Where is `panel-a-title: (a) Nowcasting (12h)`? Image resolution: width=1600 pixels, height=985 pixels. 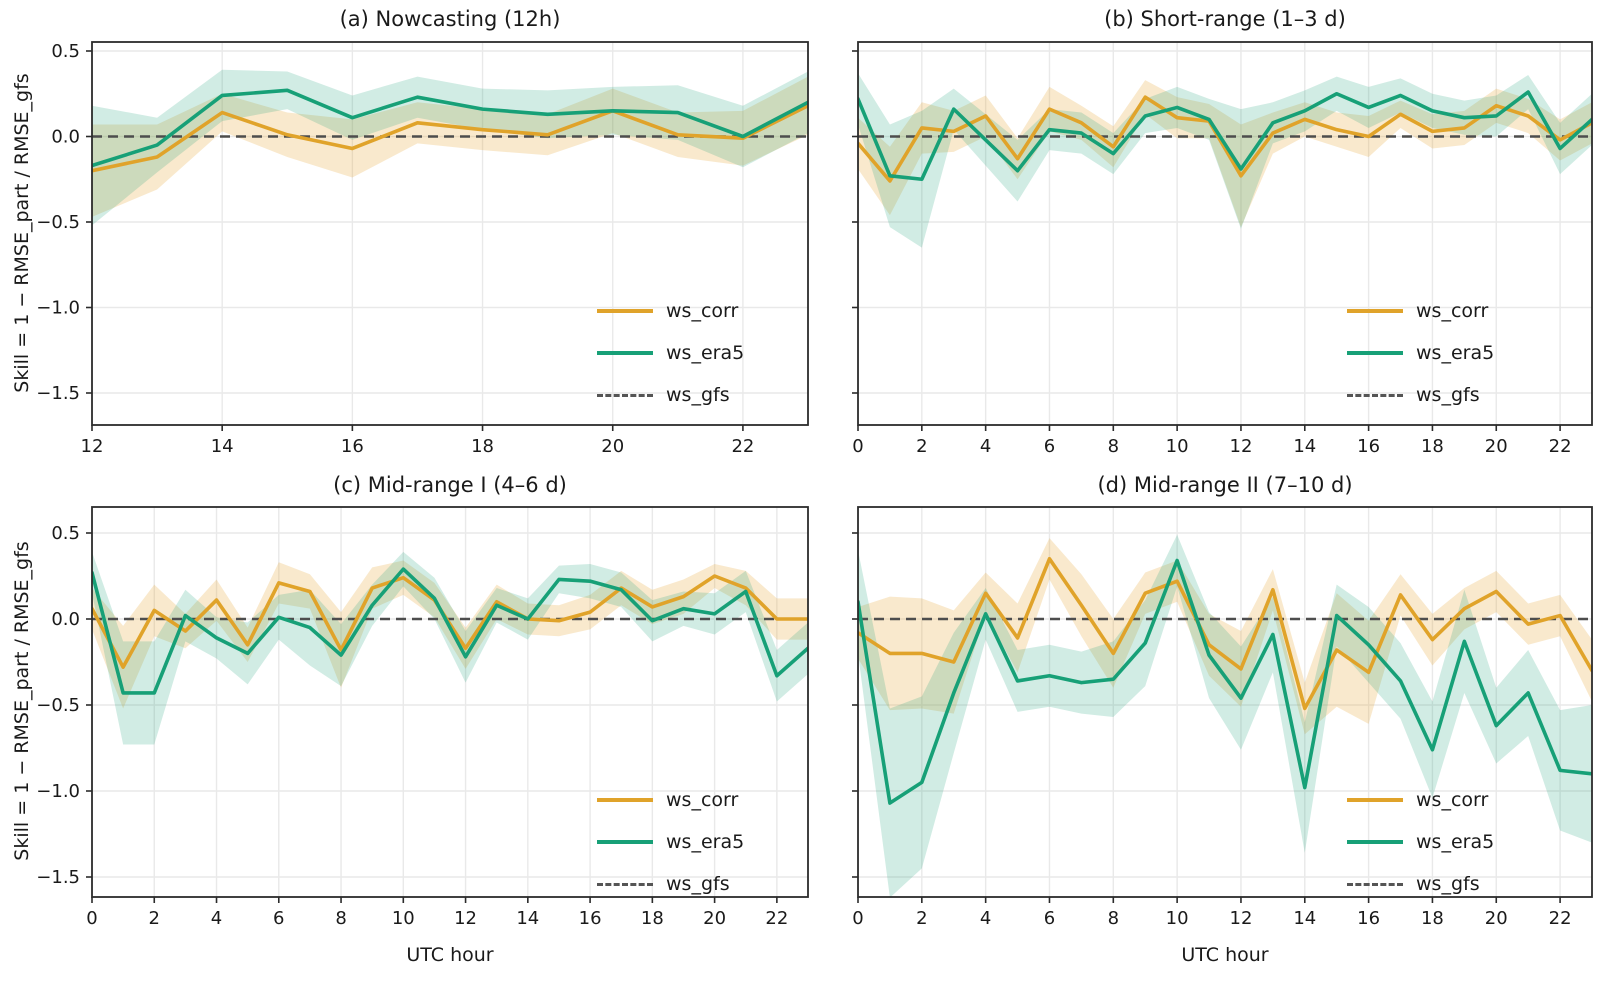
panel-a-title: (a) Nowcasting (12h) is located at coordinates (450, 19).